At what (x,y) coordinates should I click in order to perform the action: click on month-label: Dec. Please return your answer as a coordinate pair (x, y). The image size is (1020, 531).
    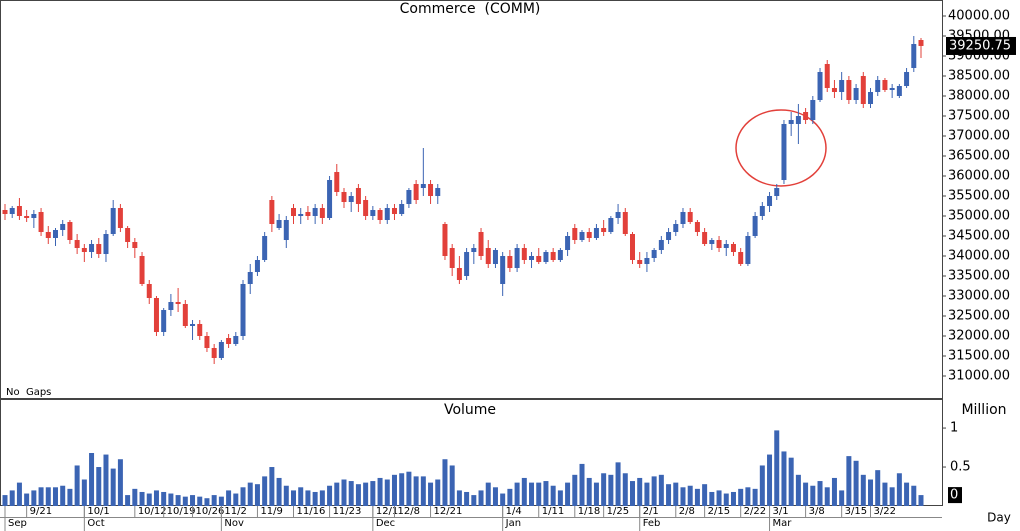
    Looking at the image, I should click on (385, 523).